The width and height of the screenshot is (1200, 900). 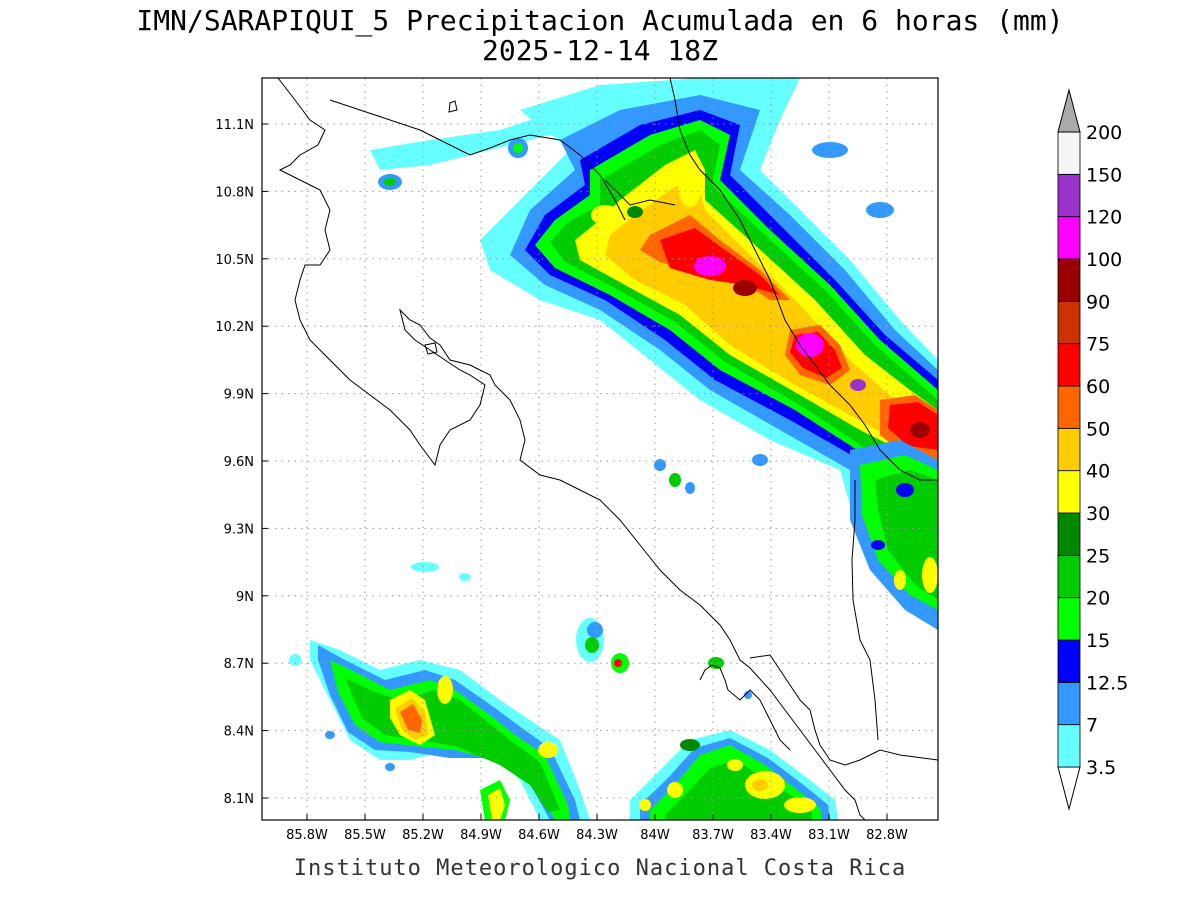 I want to click on colorbar-over-arrow, so click(x=1069, y=110).